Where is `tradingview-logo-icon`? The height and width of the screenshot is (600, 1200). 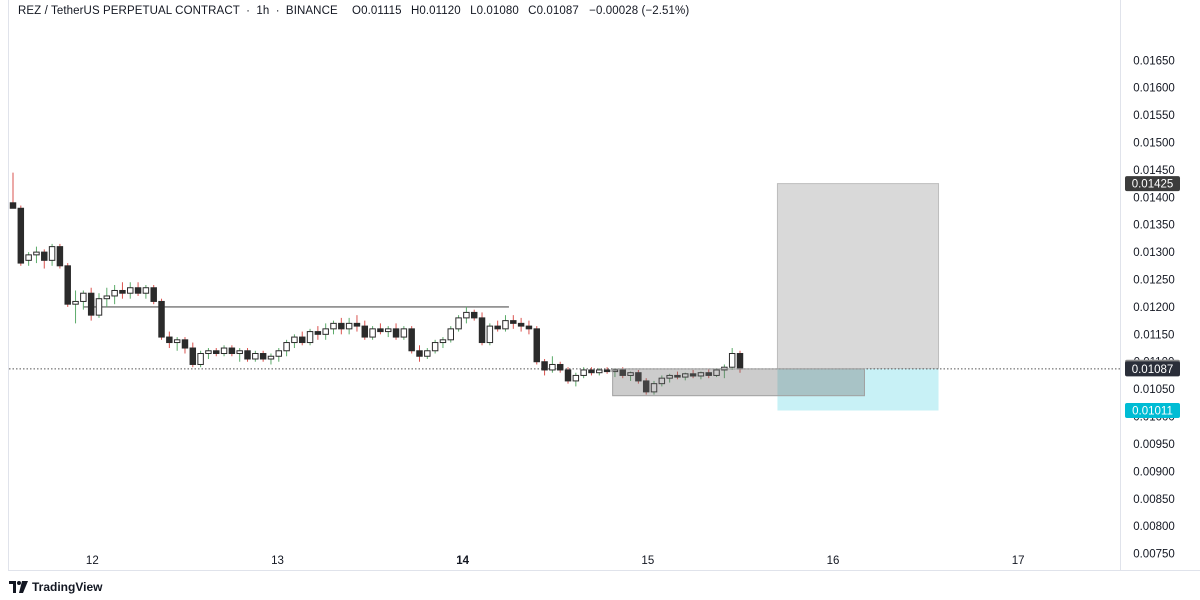 tradingview-logo-icon is located at coordinates (18, 587).